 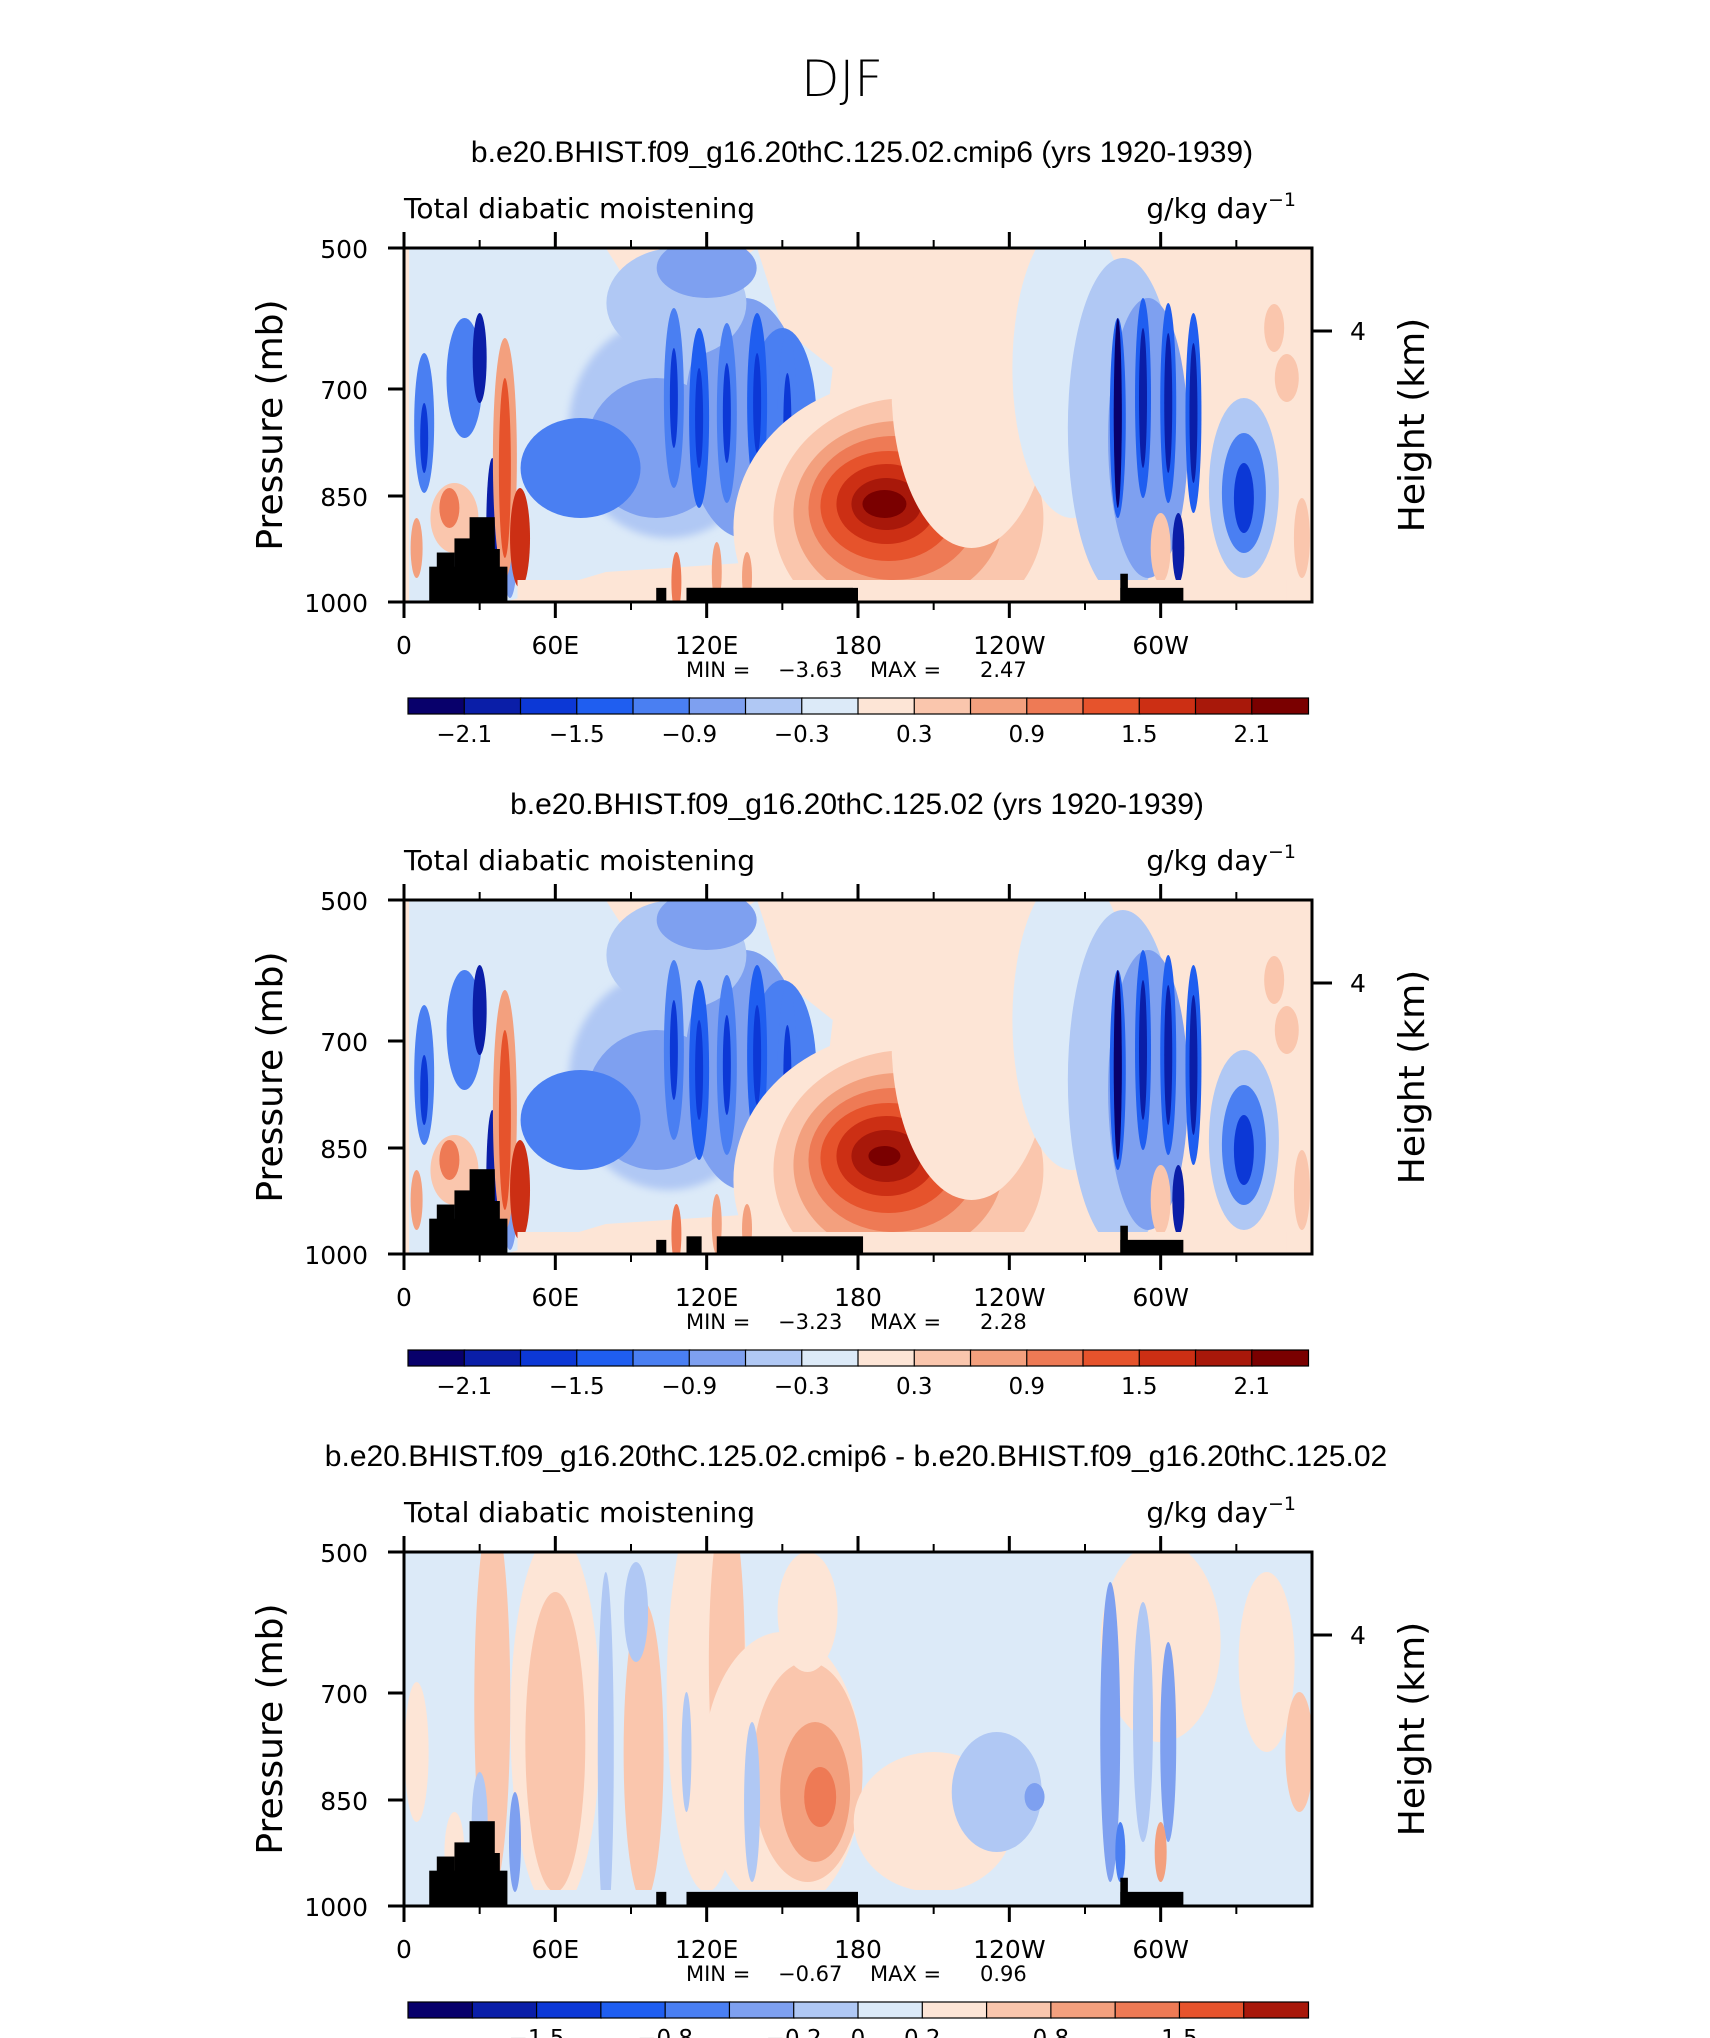 I want to click on xtick-label: 120W, so click(x=1009, y=1297).